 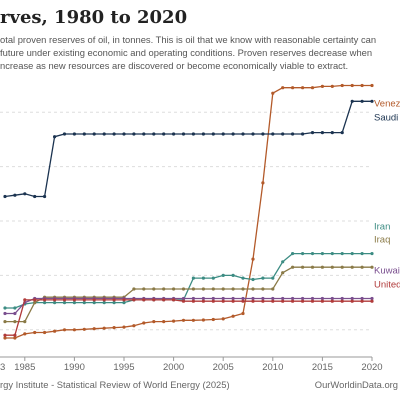 What do you see at coordinates (94, 17) in the screenshot?
I see `chart-title: rves, 1980 to 2020` at bounding box center [94, 17].